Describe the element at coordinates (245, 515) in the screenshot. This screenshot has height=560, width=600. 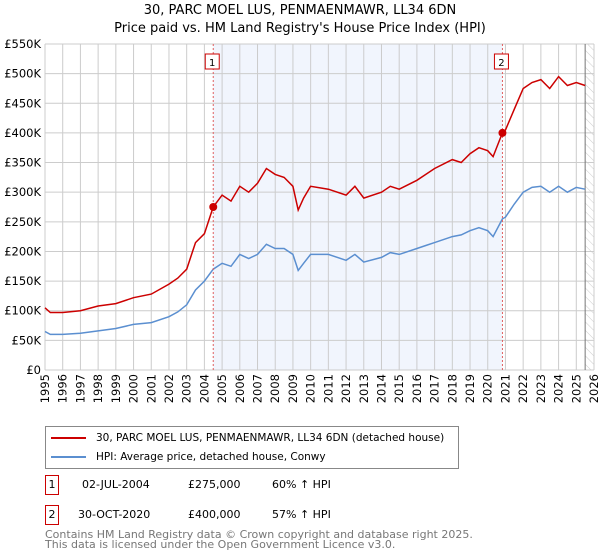
I see `sale-row-2: 2 30-OCT-2020 £400,000 57% ↑ HPI` at that location.